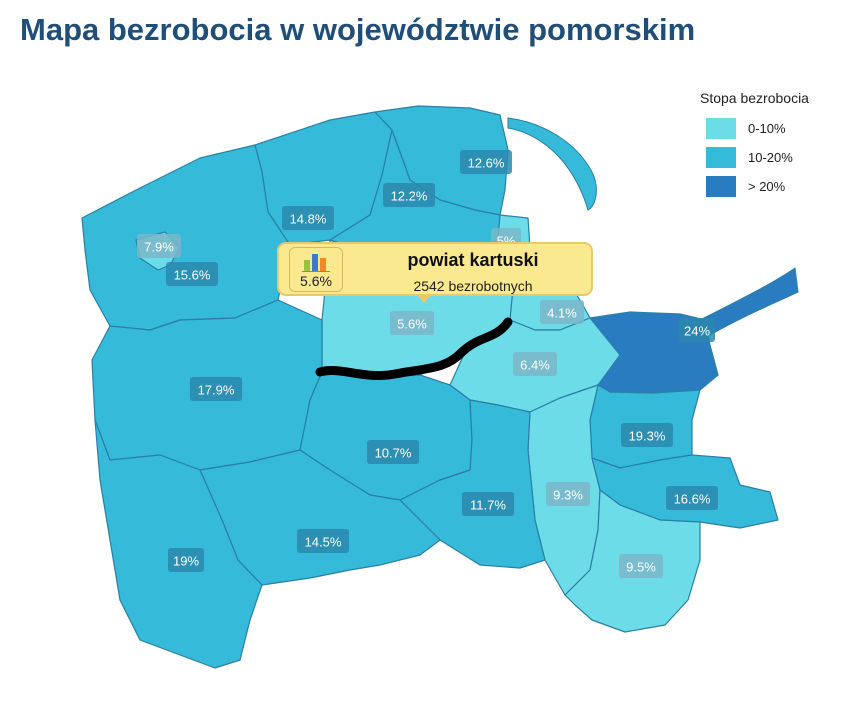 This screenshot has height=728, width=864. What do you see at coordinates (358, 29) in the screenshot?
I see `page-title: Mapa bezrobocia w województwie pomorskim` at bounding box center [358, 29].